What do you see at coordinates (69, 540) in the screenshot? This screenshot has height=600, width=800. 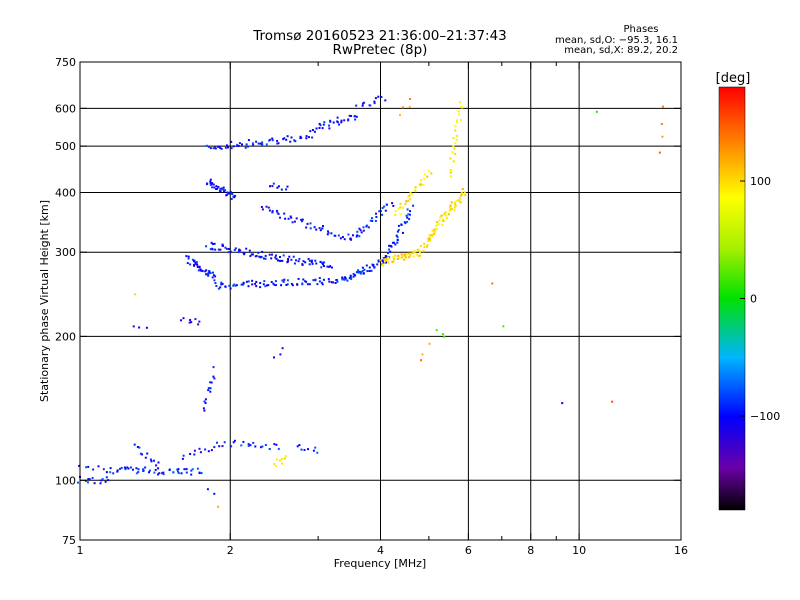 I see `y-tick-label: 75` at bounding box center [69, 540].